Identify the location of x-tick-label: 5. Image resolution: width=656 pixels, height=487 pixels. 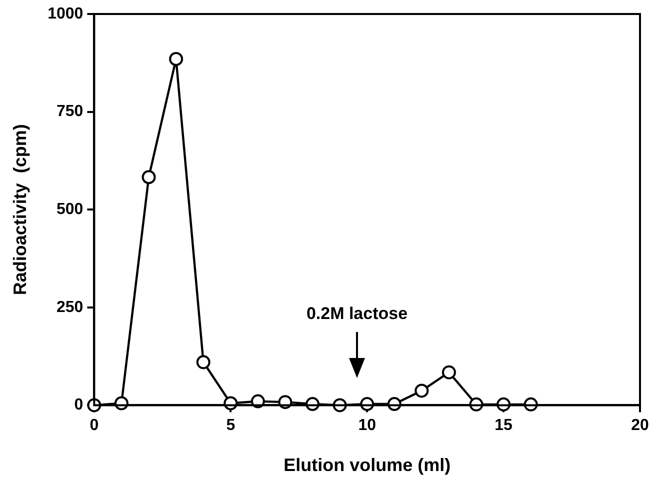
(231, 425).